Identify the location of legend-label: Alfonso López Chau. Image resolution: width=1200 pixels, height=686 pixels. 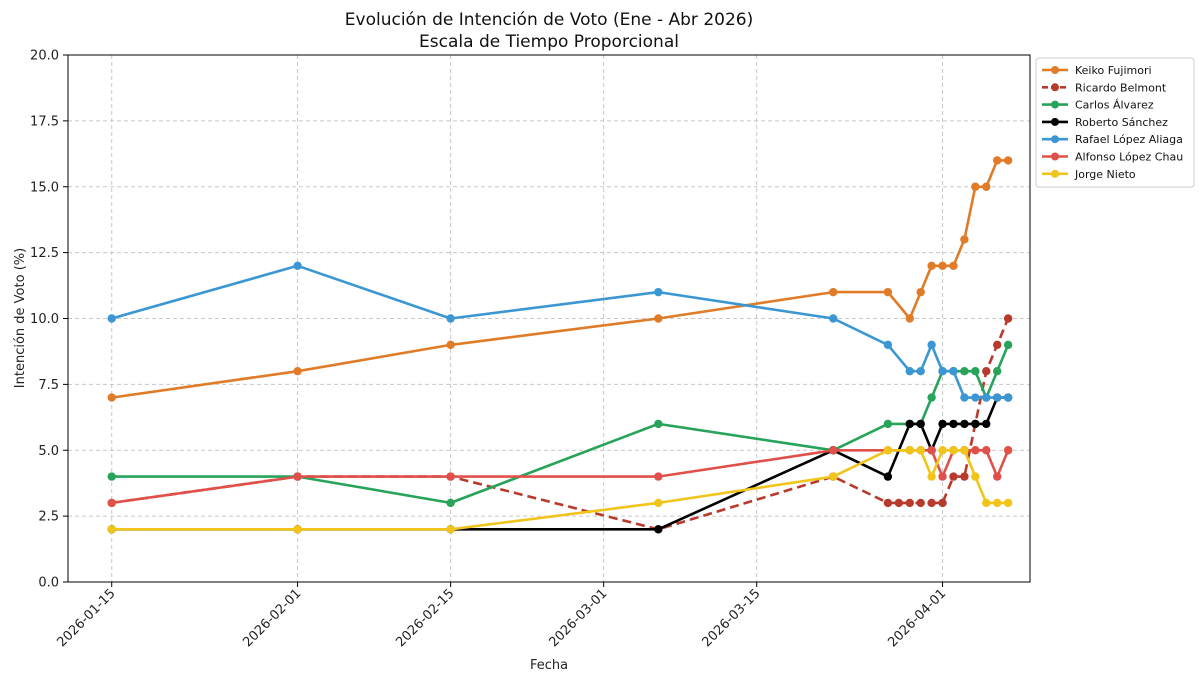
(1129, 157).